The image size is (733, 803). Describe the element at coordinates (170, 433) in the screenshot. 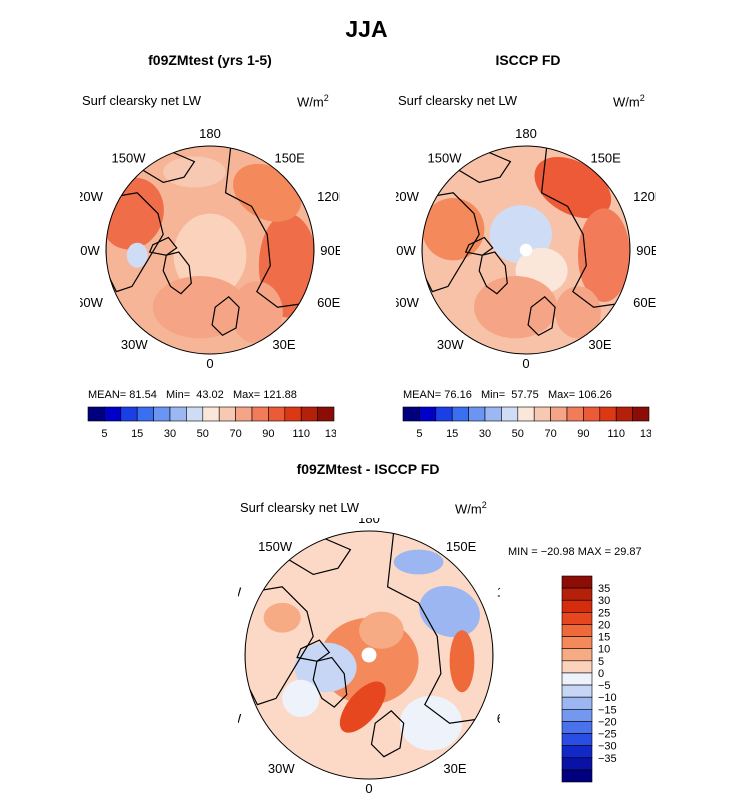

I see `colorbar-label: 30` at that location.